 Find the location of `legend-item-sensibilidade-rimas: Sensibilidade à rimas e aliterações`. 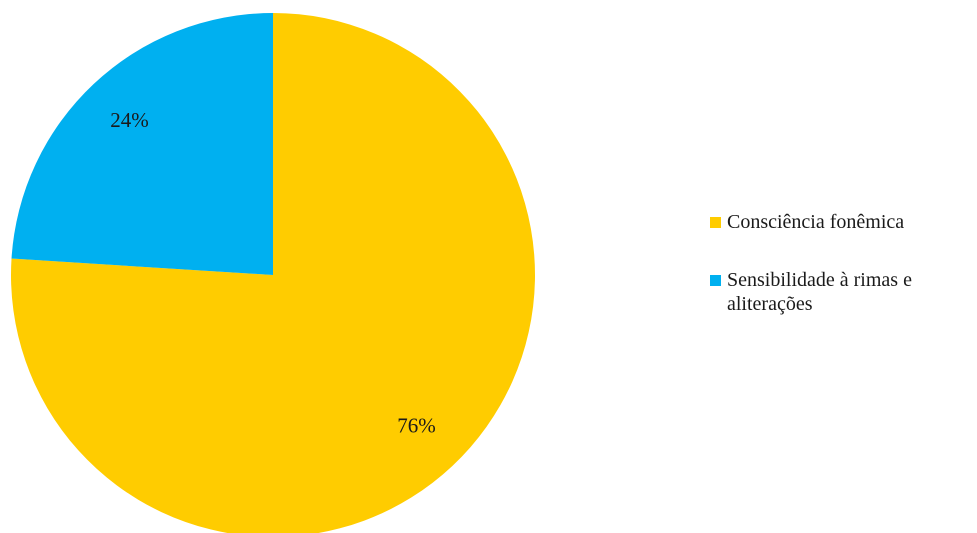

legend-item-sensibilidade-rimas: Sensibilidade à rimas e aliterações is located at coordinates (843, 292).